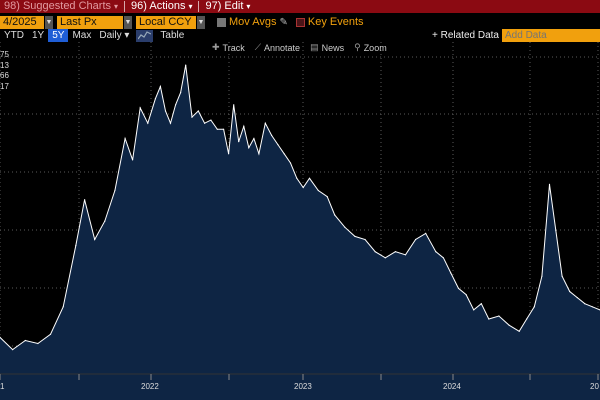 Image resolution: width=600 pixels, height=400 pixels. Describe the element at coordinates (49, 22) in the screenshot. I see `date-dropdown-icon: ▼` at that location.